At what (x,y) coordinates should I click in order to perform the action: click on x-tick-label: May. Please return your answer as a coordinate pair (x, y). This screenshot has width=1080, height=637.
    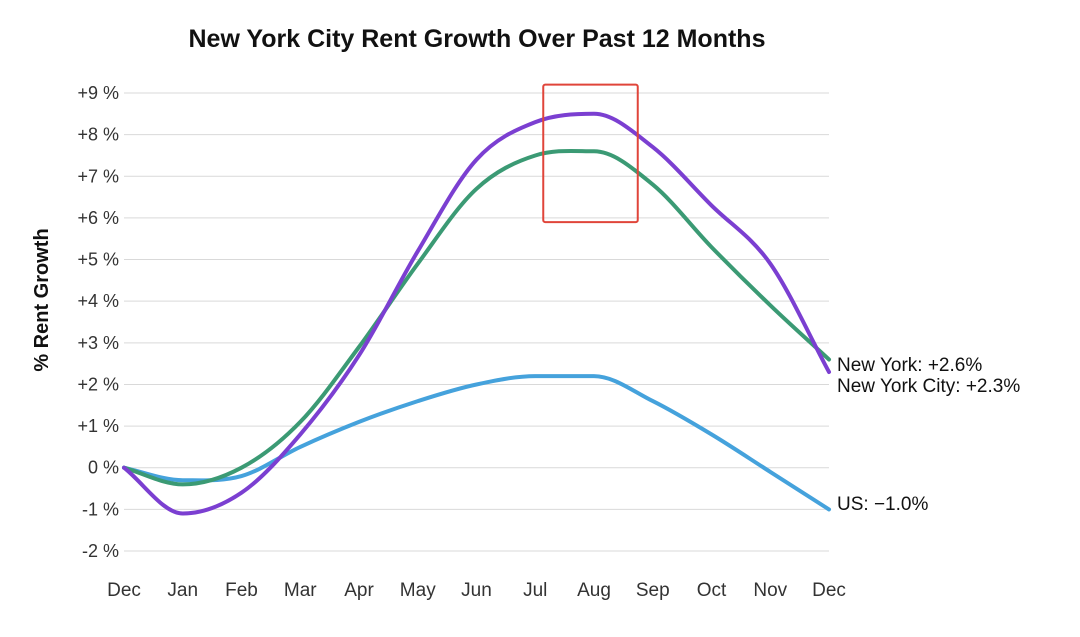
    Looking at the image, I should click on (418, 590).